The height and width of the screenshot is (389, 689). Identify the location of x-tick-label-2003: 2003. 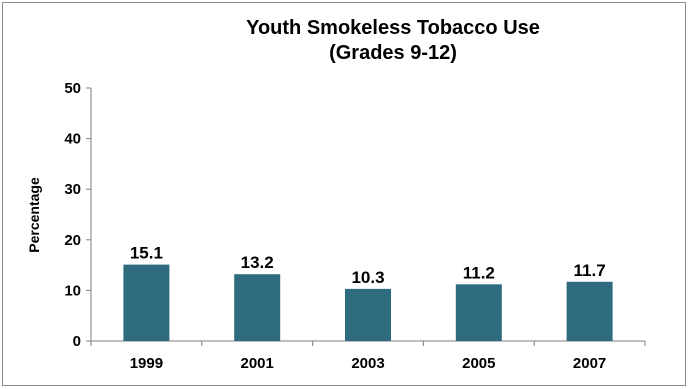
(367, 363).